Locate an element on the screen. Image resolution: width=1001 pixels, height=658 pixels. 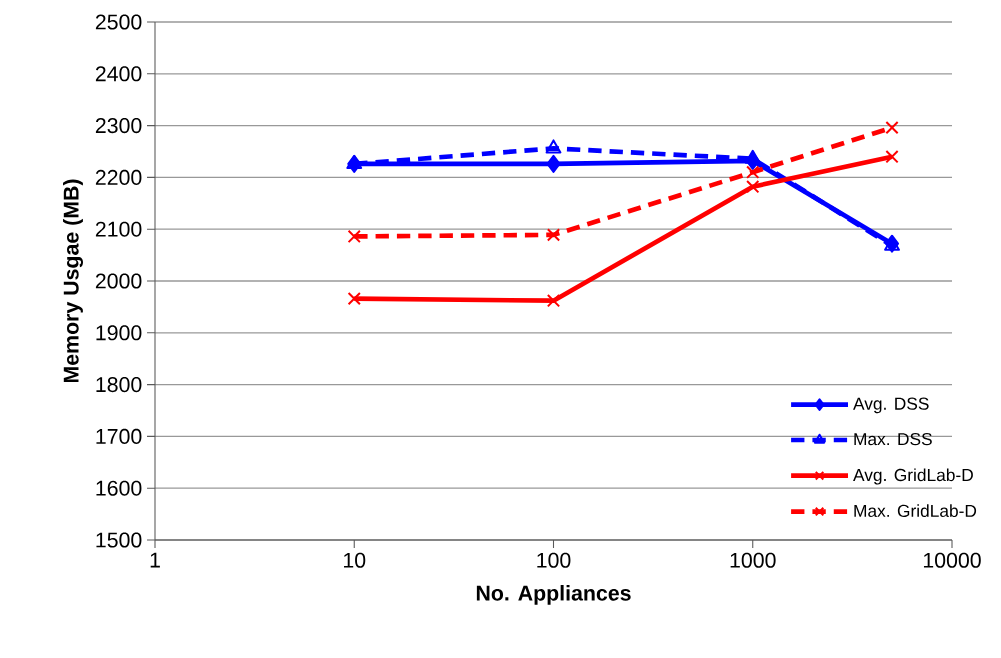
y-tick-label: 2300 is located at coordinates (118, 126).